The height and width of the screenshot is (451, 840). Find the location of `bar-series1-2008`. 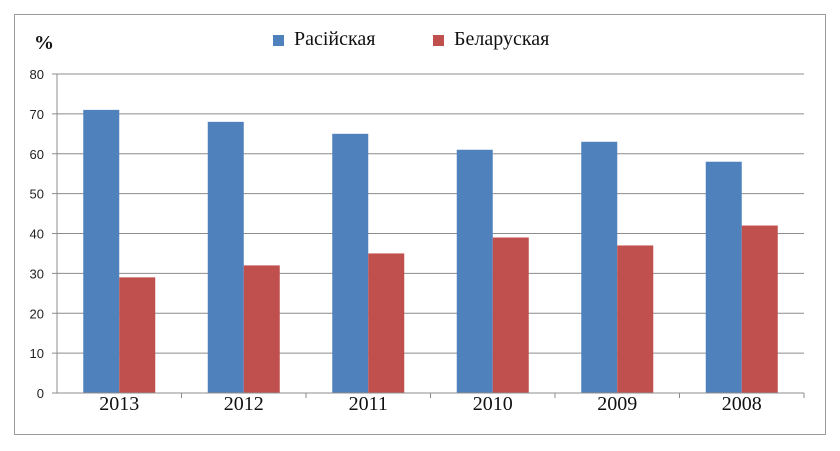

bar-series1-2008 is located at coordinates (723, 277).